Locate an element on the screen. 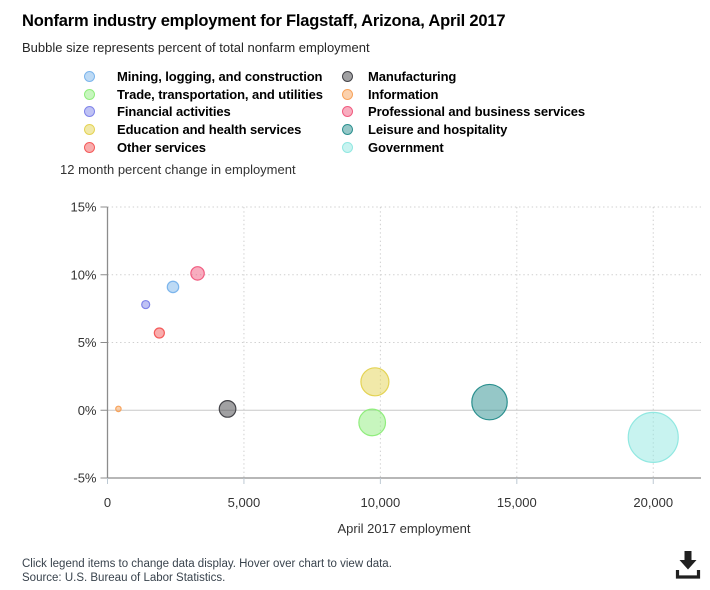 The image size is (710, 590). download-button is located at coordinates (688, 566).